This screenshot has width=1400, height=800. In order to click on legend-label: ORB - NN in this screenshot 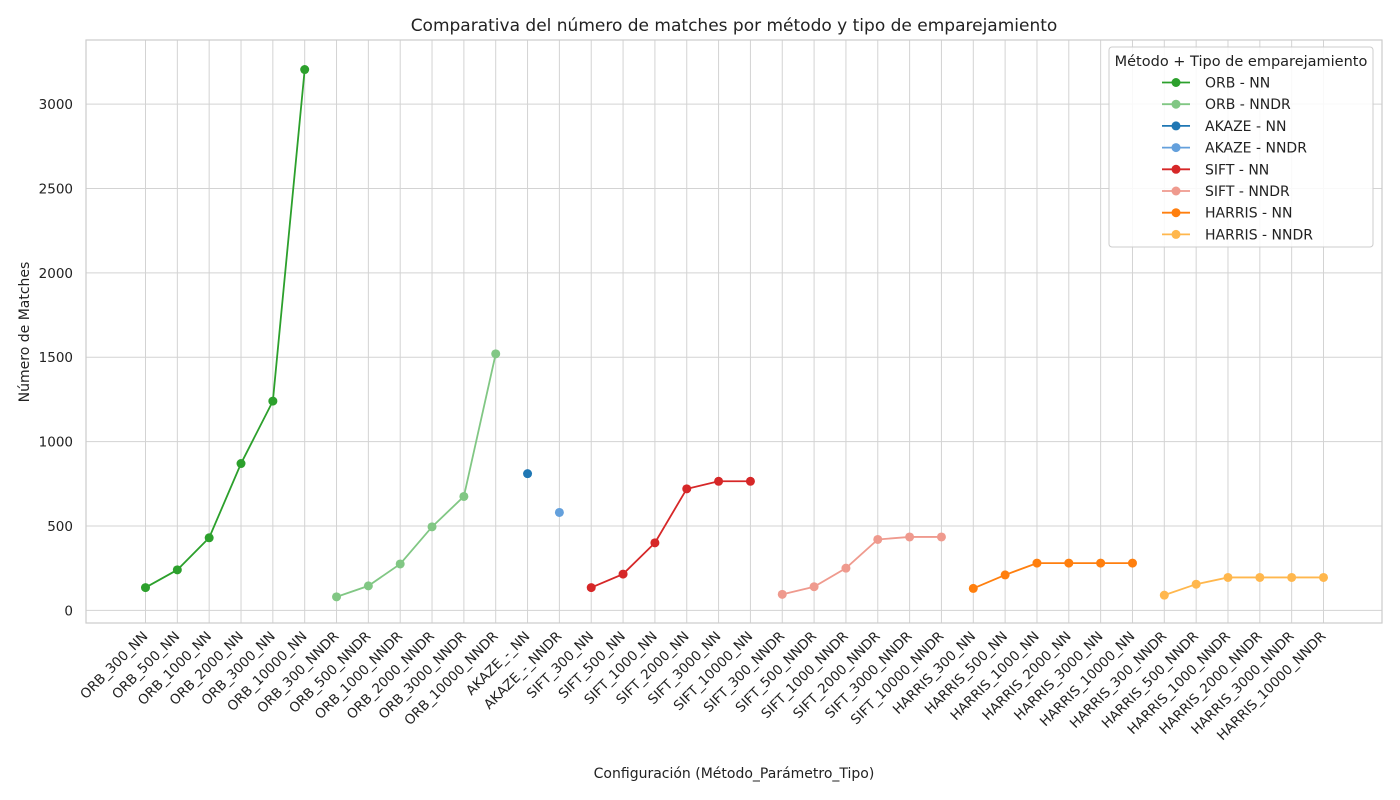, I will do `click(1237, 84)`.